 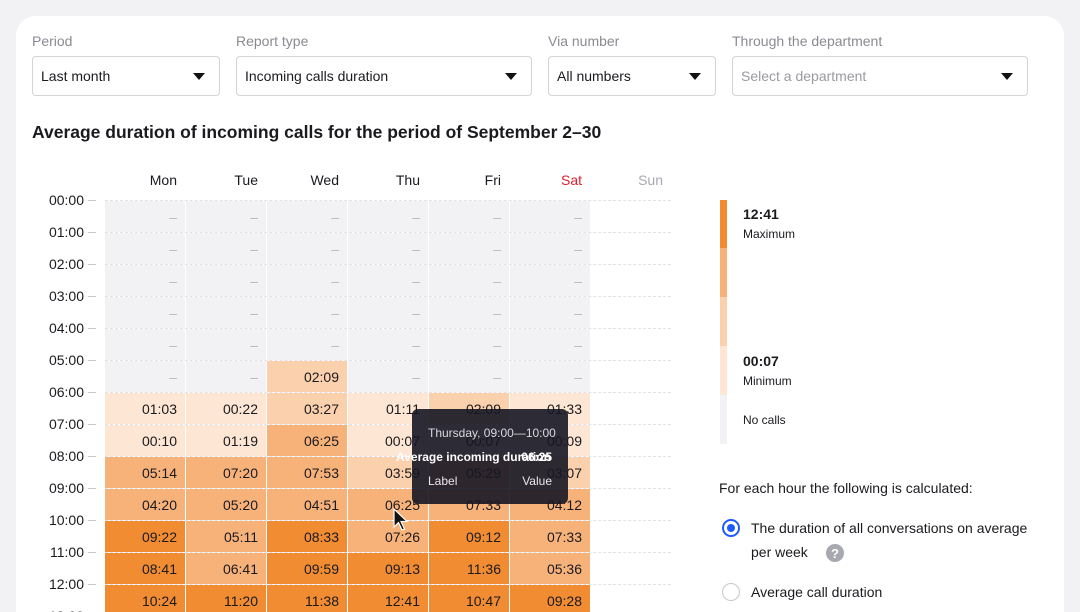 I want to click on help-icon: ?, so click(x=835, y=553).